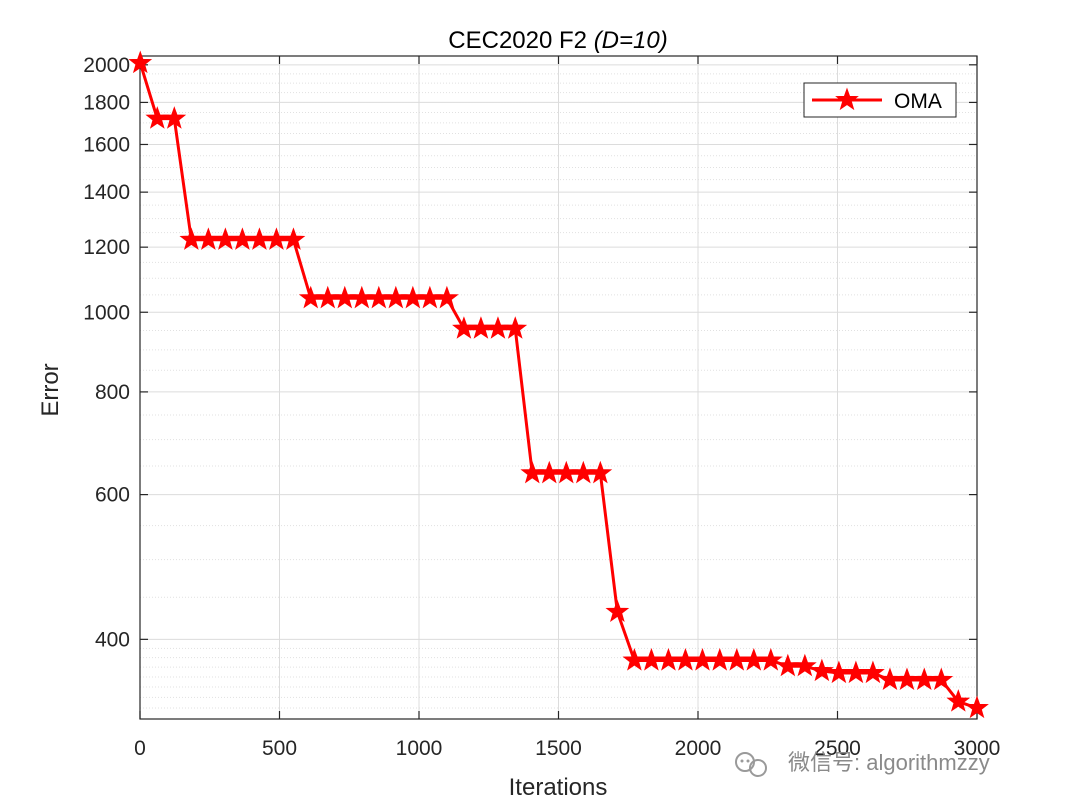 This screenshot has height=810, width=1080. Describe the element at coordinates (751, 764) in the screenshot. I see `wechat-icon` at that location.